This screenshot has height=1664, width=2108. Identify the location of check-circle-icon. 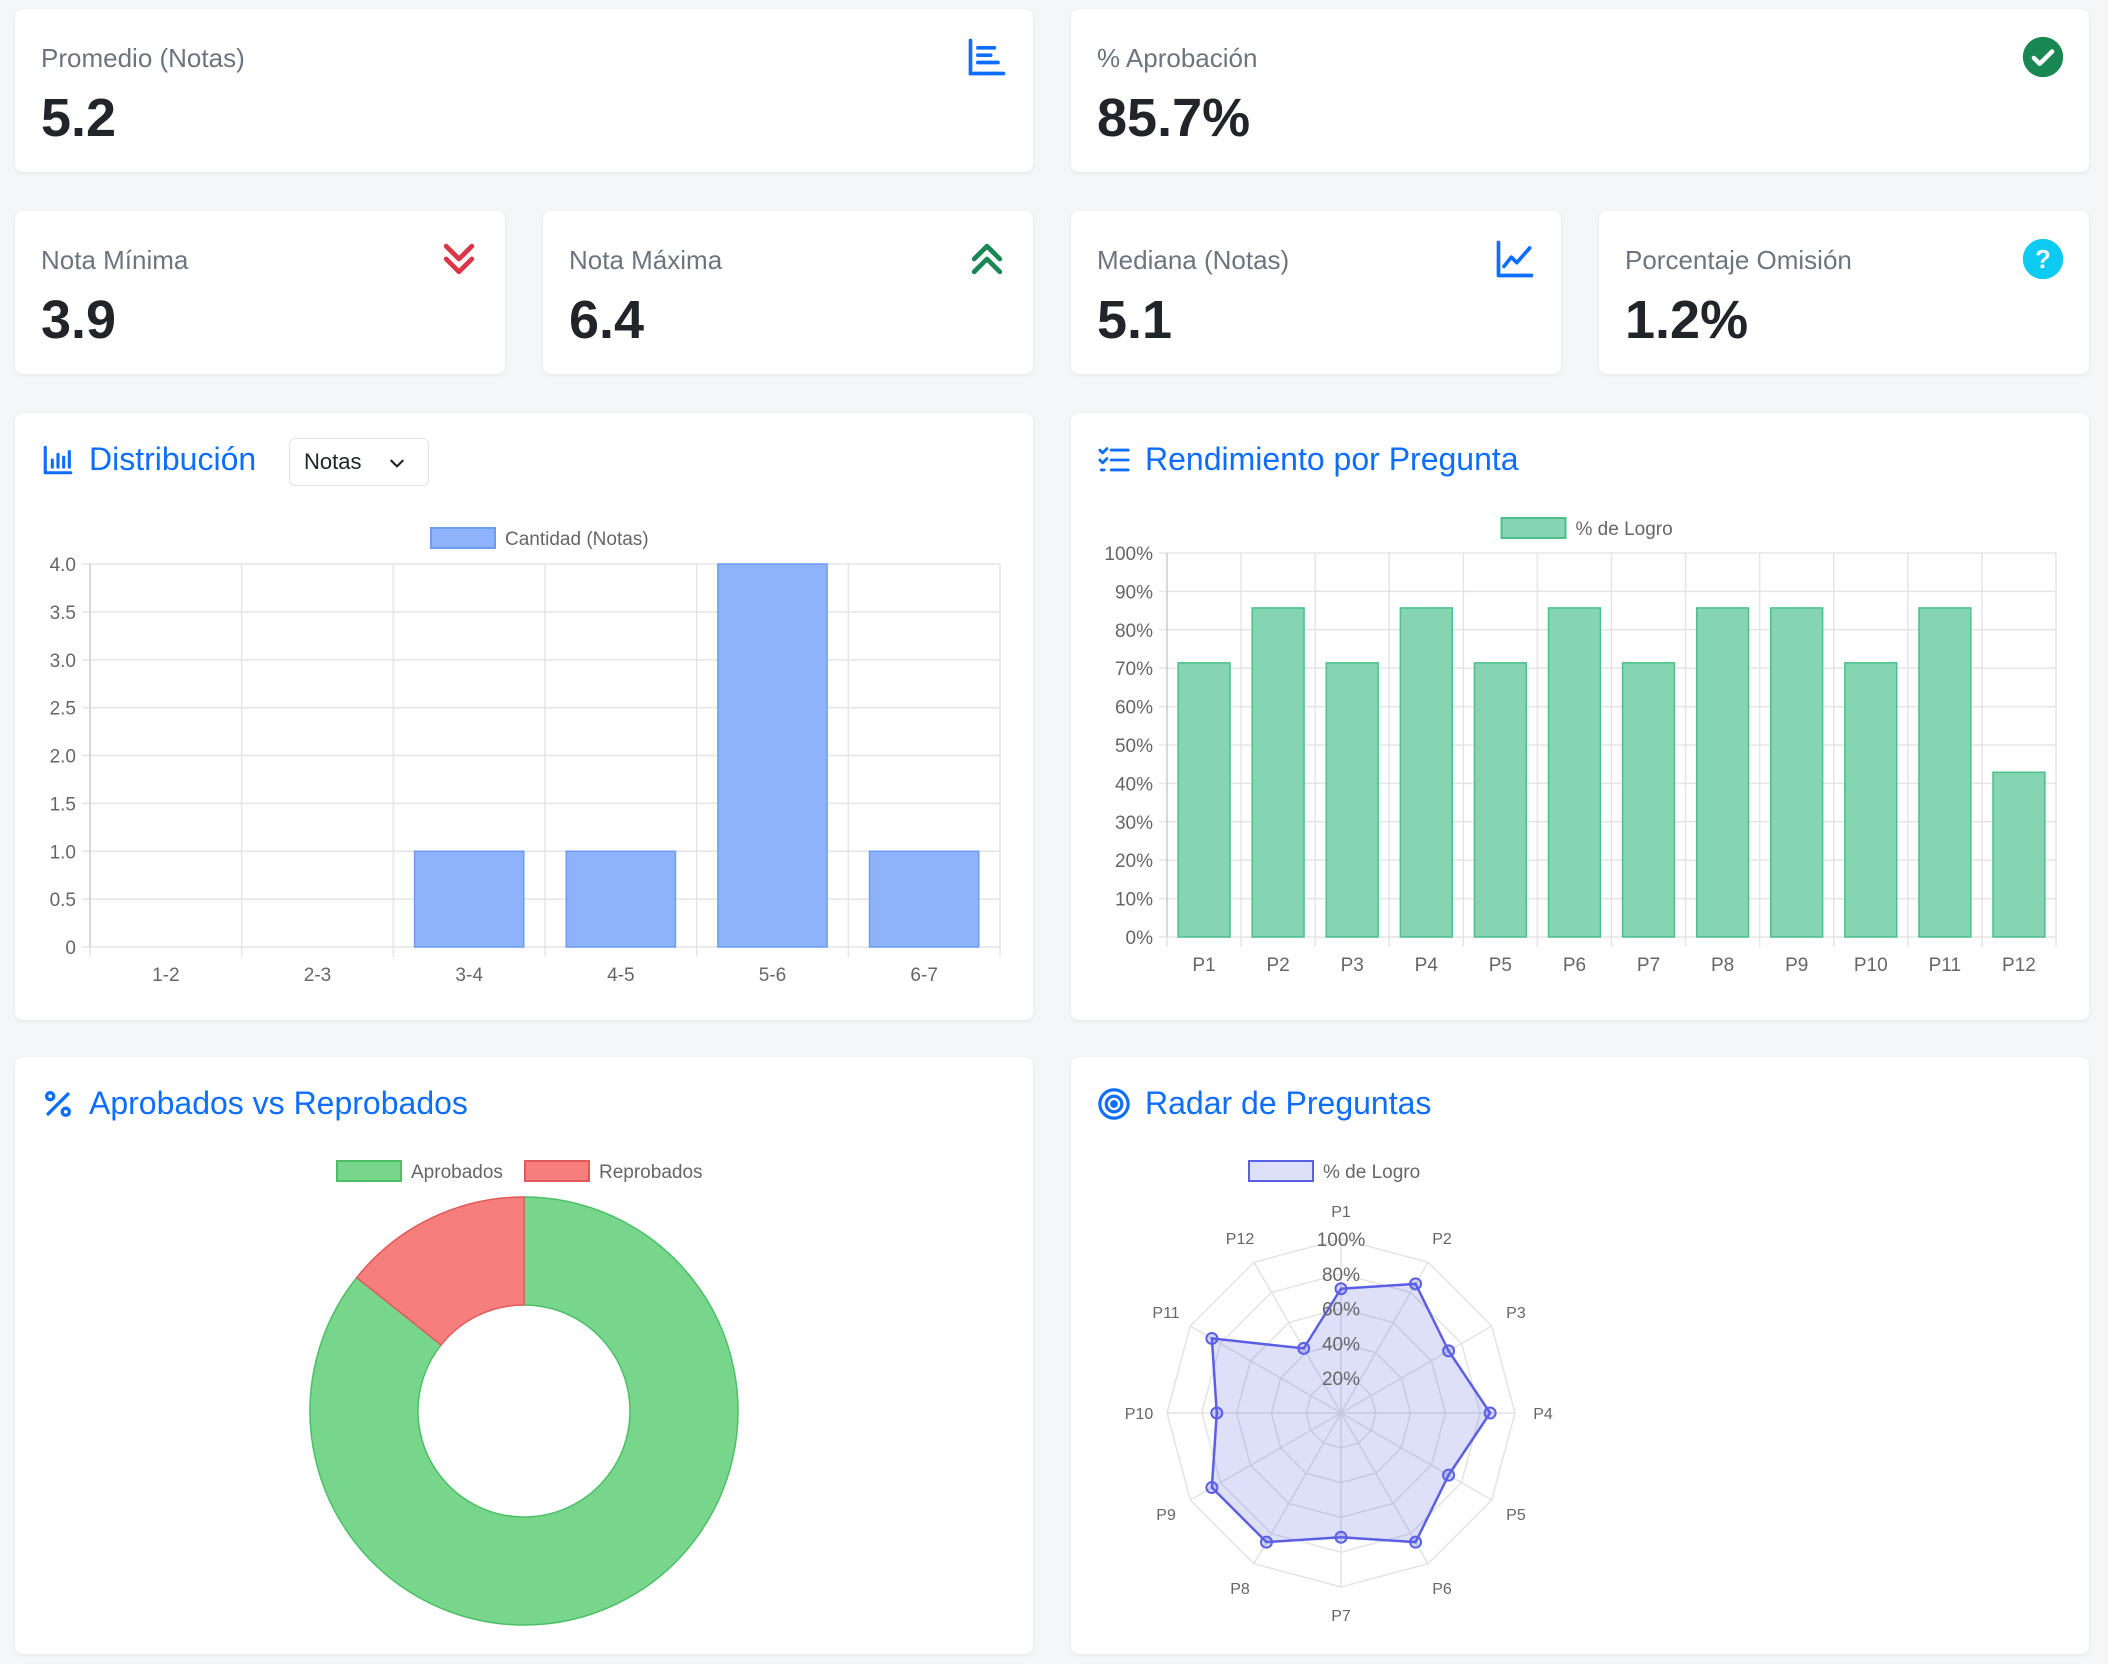
(2043, 57).